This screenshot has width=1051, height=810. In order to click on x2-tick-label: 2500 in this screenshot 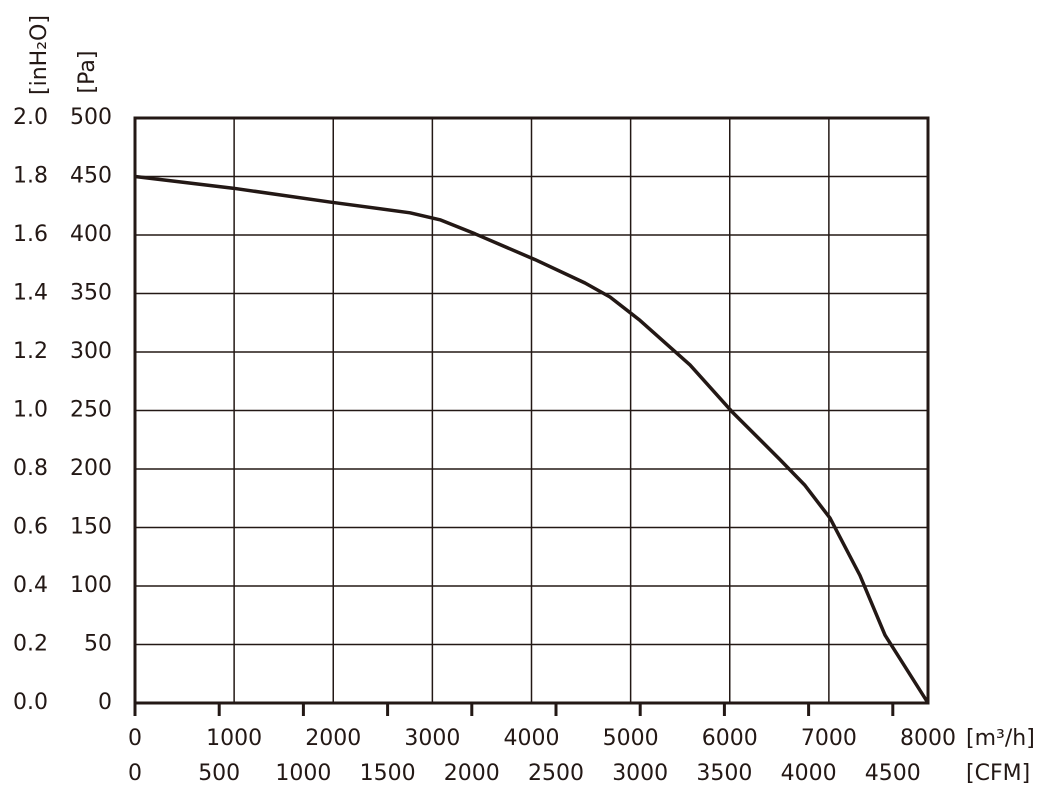, I will do `click(556, 773)`.